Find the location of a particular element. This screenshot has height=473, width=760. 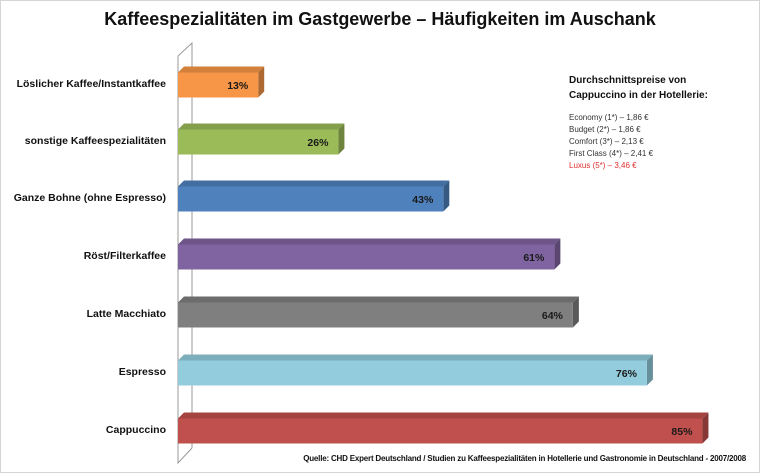

legend-heading-line2: Cappuccino in der Hotellerie: is located at coordinates (638, 95).